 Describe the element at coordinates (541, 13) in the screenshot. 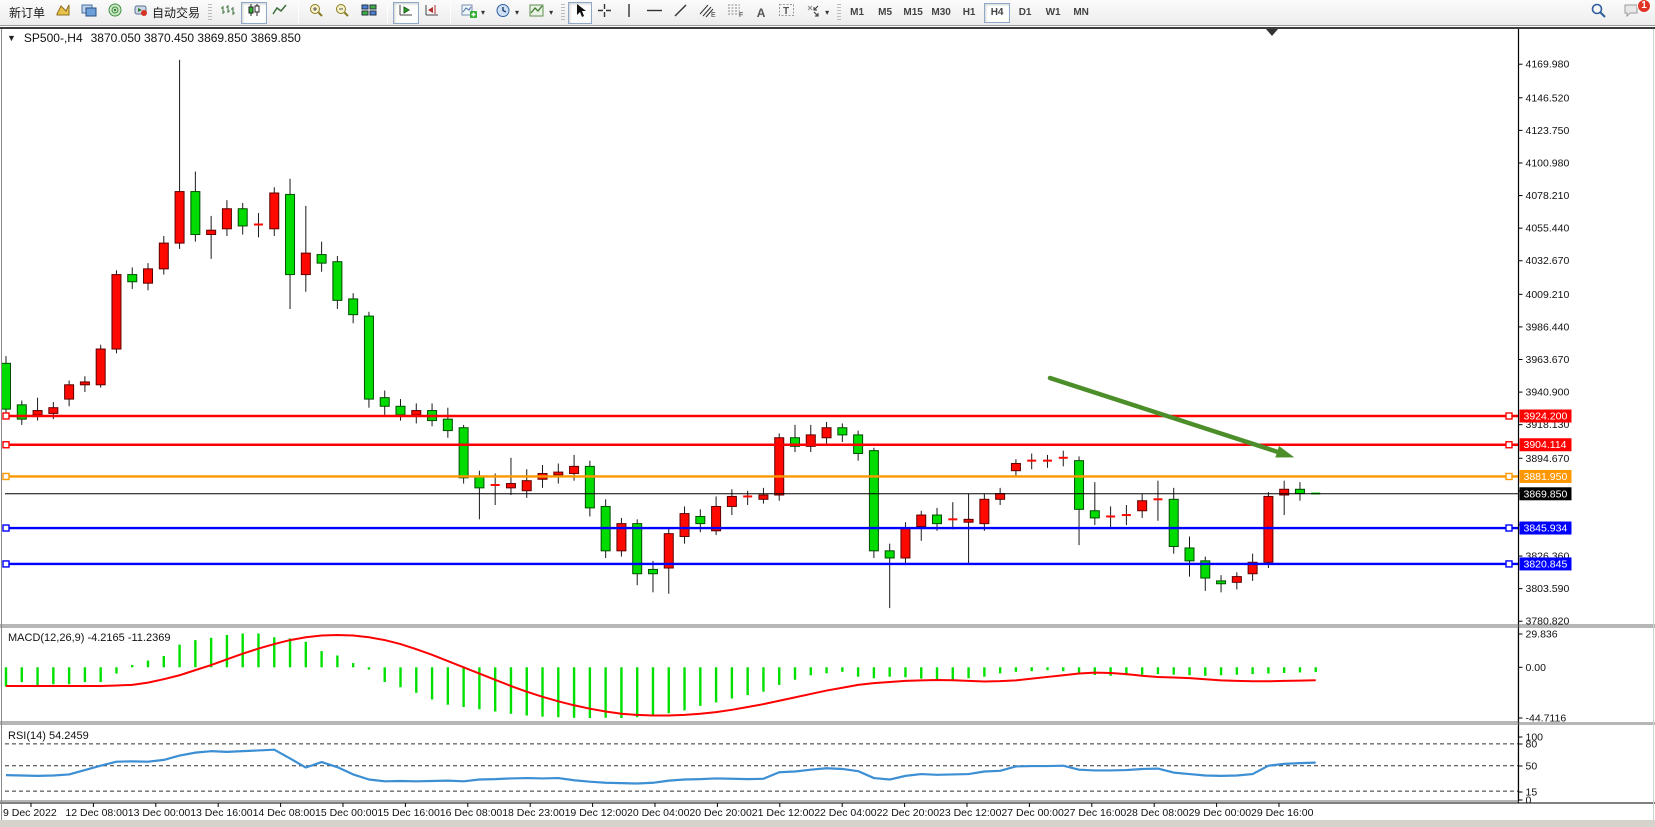

I see `templates-button: ▾` at that location.